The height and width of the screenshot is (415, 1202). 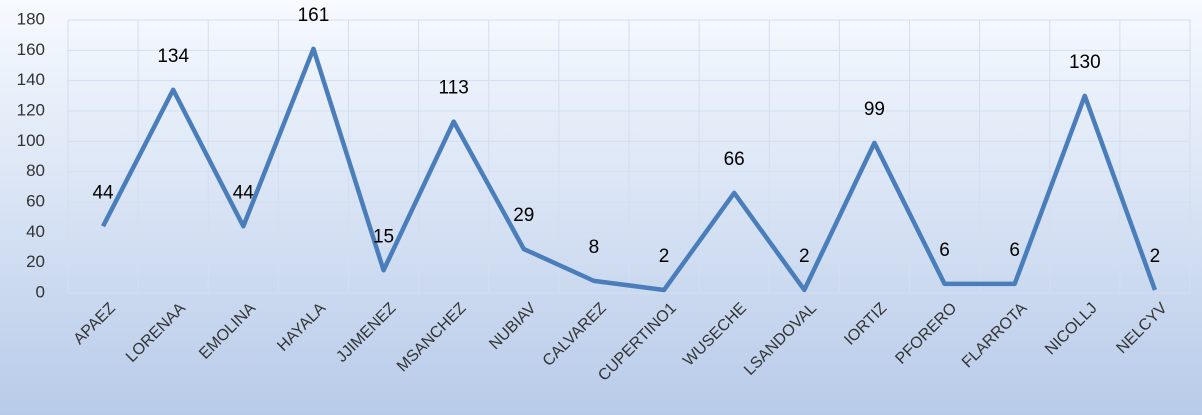 What do you see at coordinates (31, 140) in the screenshot?
I see `y-tick-label: 100` at bounding box center [31, 140].